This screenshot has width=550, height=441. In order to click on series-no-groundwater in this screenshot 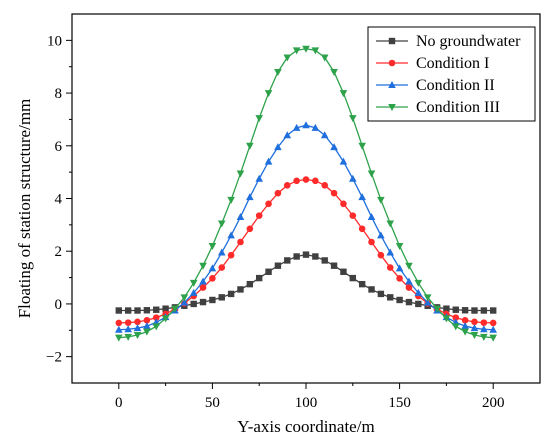, I will do `click(306, 282)`.